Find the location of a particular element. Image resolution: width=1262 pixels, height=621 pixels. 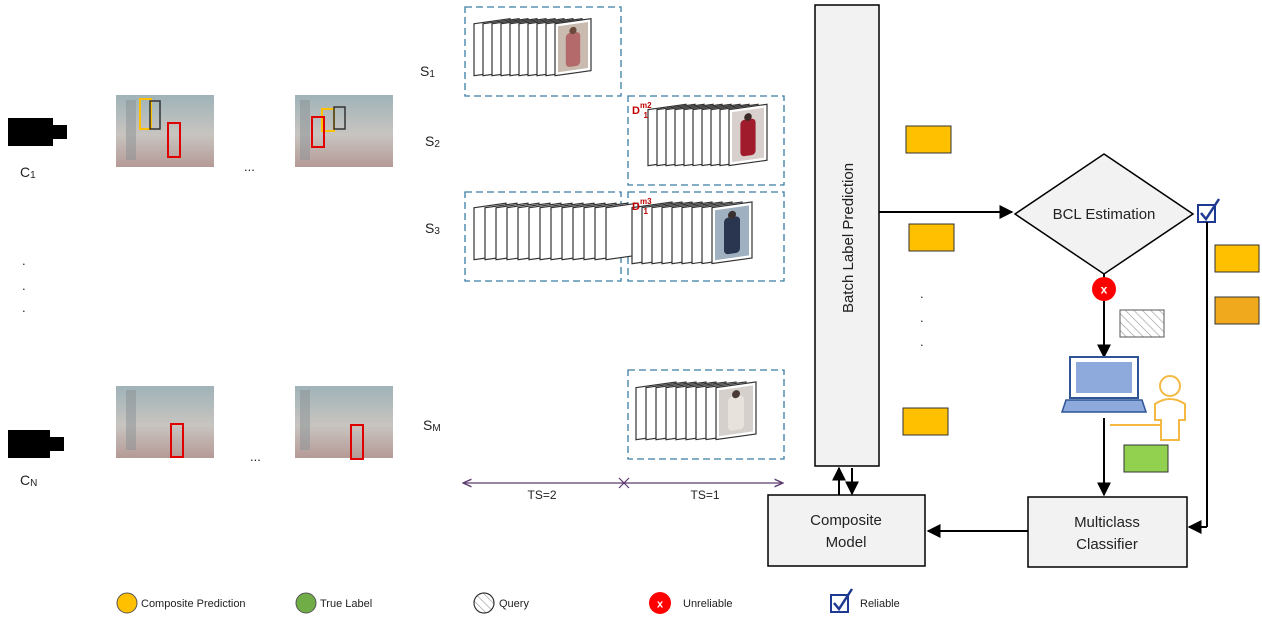

legend-item-query: Query is located at coordinates (501, 603).